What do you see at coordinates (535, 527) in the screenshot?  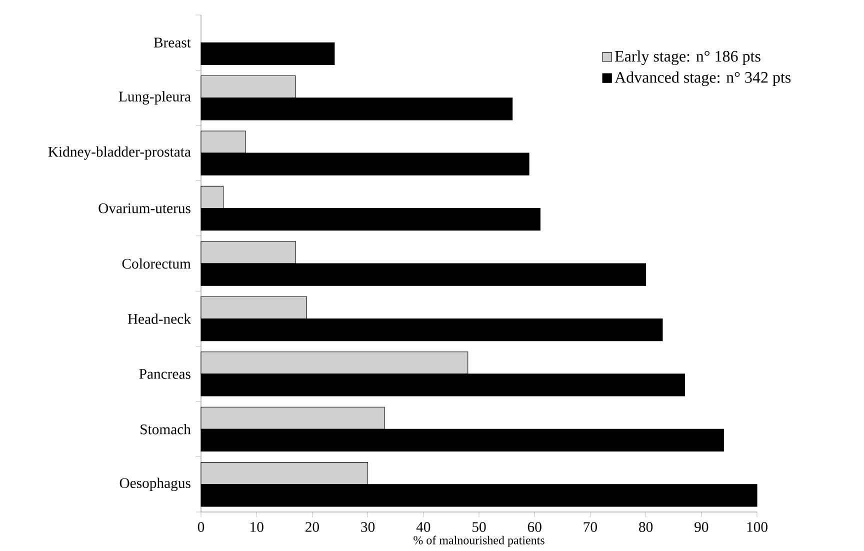 I see `x-tick-label: 60` at bounding box center [535, 527].